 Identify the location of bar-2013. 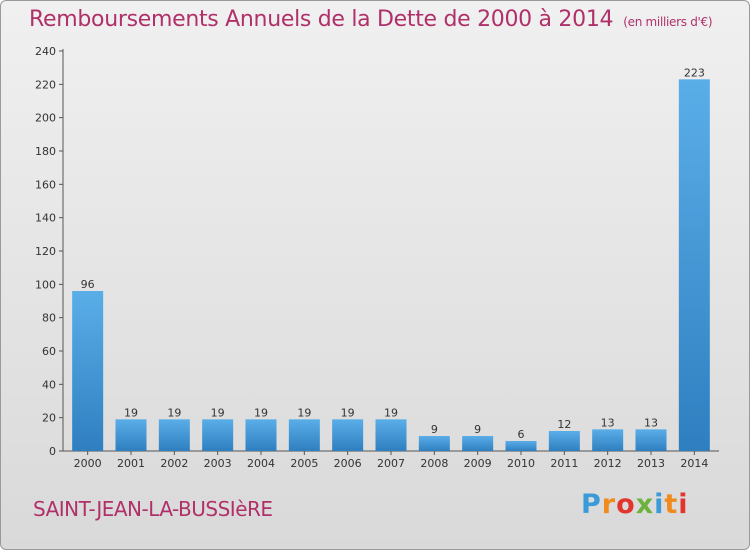
(651, 440).